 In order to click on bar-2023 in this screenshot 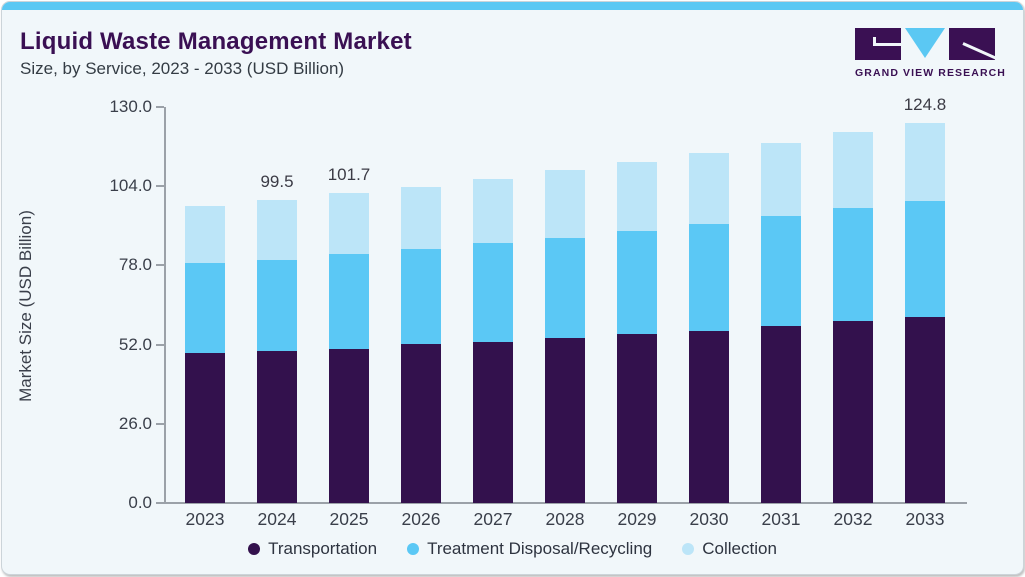, I will do `click(205, 354)`.